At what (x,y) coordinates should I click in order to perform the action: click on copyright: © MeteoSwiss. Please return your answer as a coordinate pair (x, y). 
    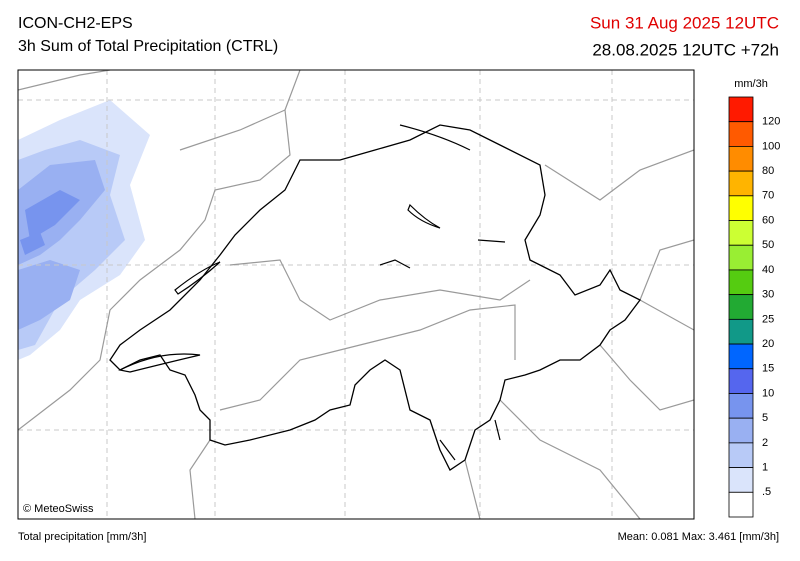
    Looking at the image, I should click on (58, 509).